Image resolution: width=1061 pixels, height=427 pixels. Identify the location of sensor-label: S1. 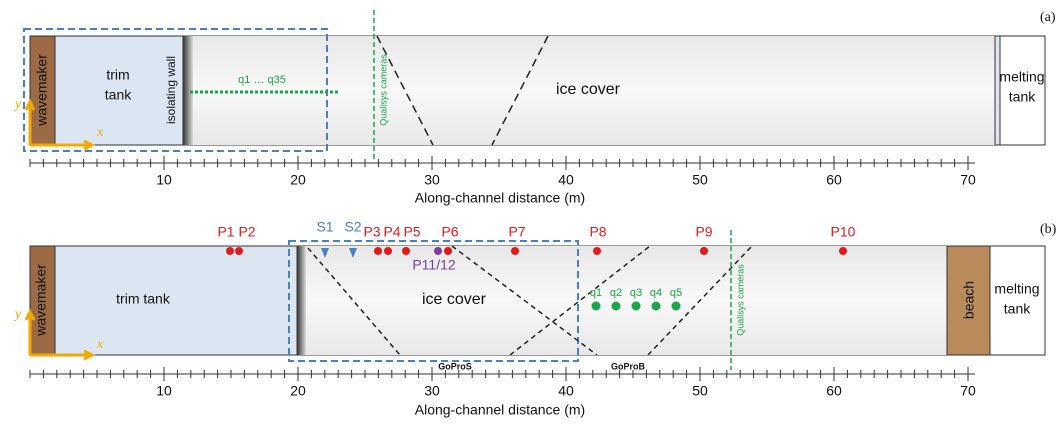
(324, 227).